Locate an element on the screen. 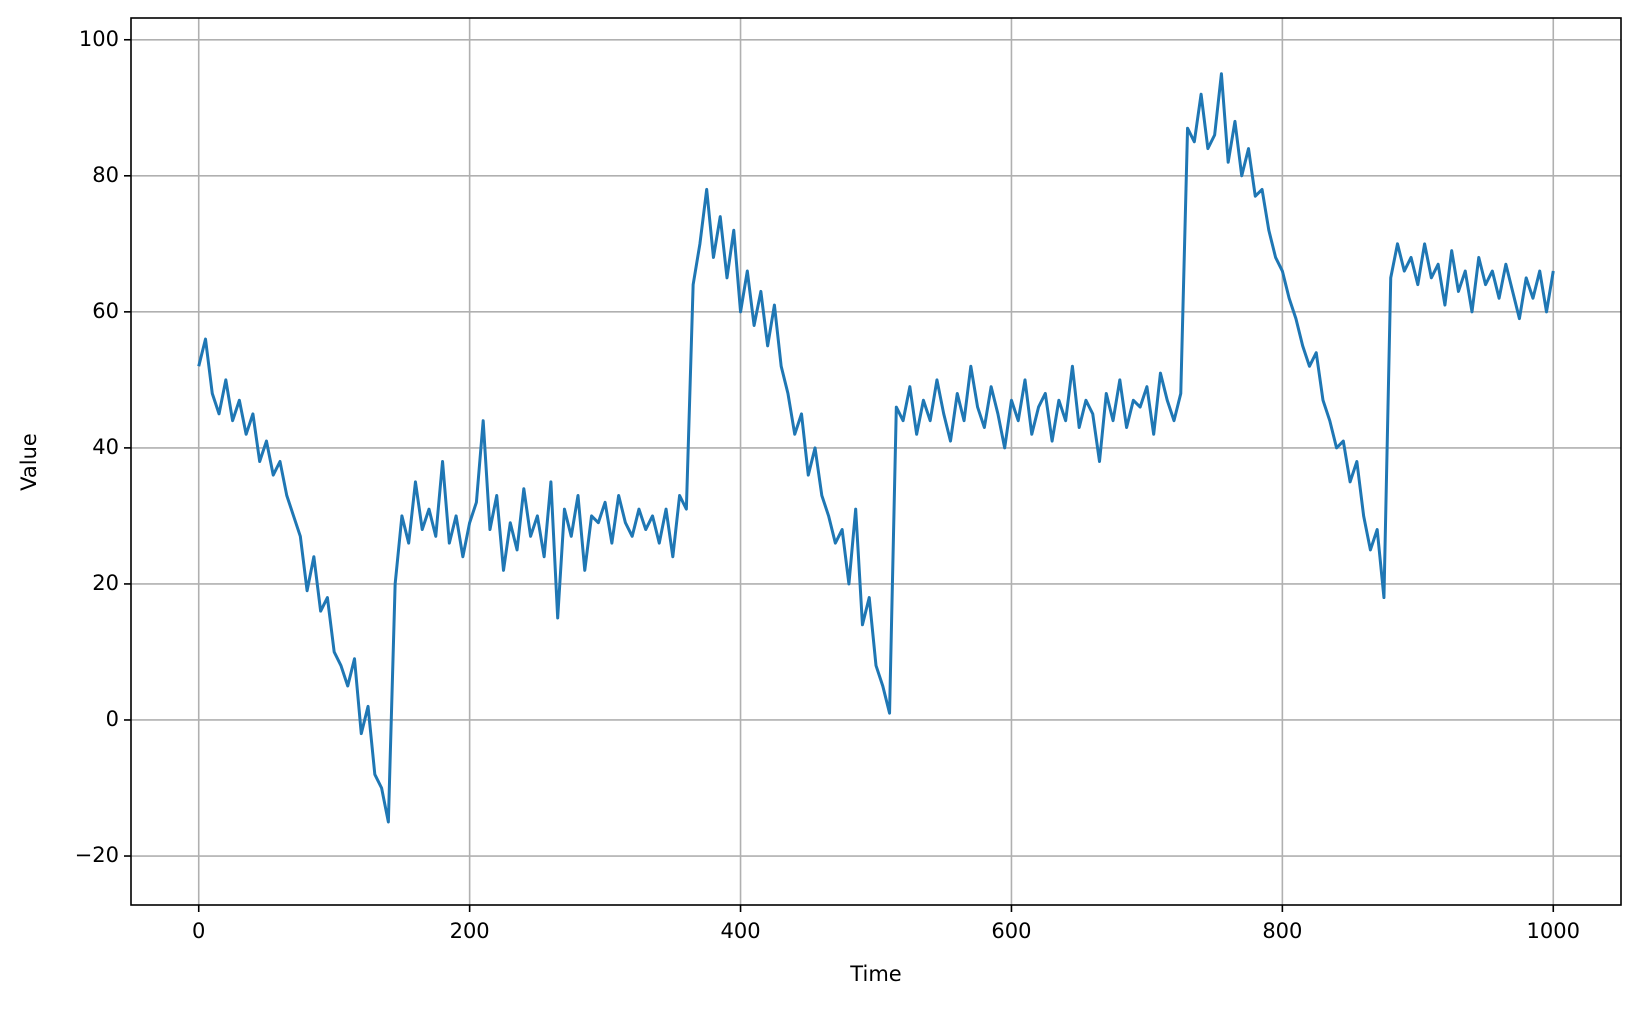 This screenshot has height=1010, width=1637. x-tick-label: 0 is located at coordinates (198, 931).